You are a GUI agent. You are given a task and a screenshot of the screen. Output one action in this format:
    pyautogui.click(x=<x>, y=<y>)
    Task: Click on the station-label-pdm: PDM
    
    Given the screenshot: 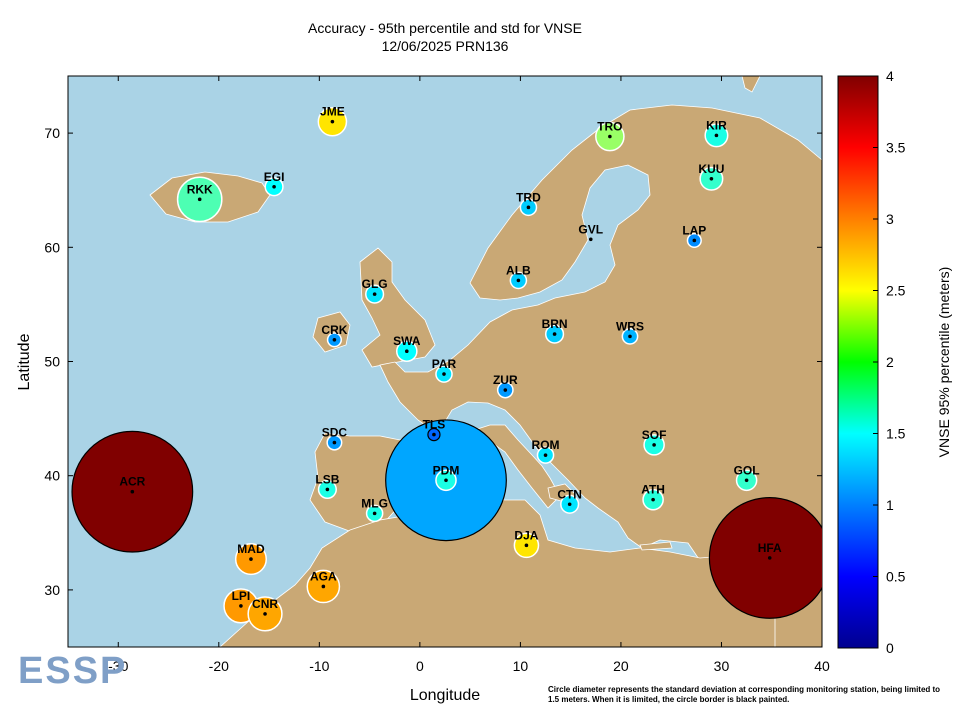 What is the action you would take?
    pyautogui.click(x=446, y=470)
    